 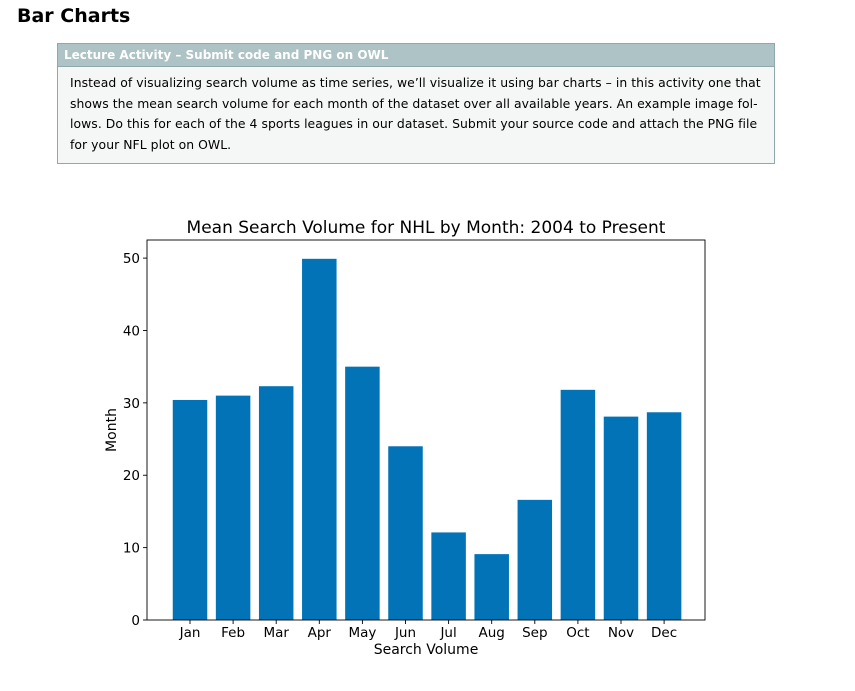 What do you see at coordinates (131, 331) in the screenshot?
I see `y-tick-label: 40` at bounding box center [131, 331].